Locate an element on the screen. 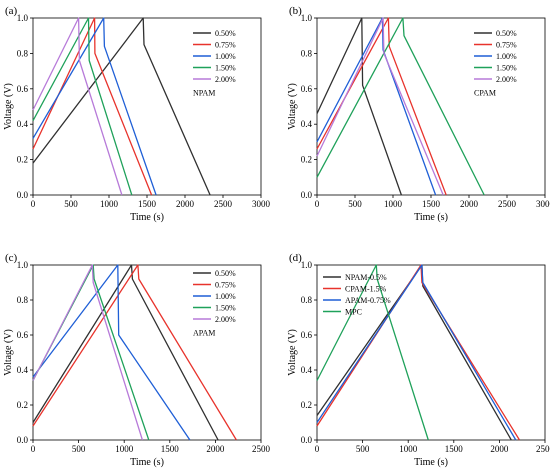 The height and width of the screenshot is (475, 550). legend: 0.50% 0.75% 1.00% 1.50% 2.00%NPAM is located at coordinates (214, 63).